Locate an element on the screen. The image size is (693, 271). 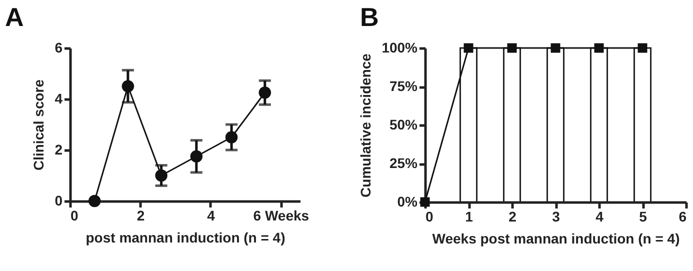
y-tick-label: 75% is located at coordinates (403, 86).